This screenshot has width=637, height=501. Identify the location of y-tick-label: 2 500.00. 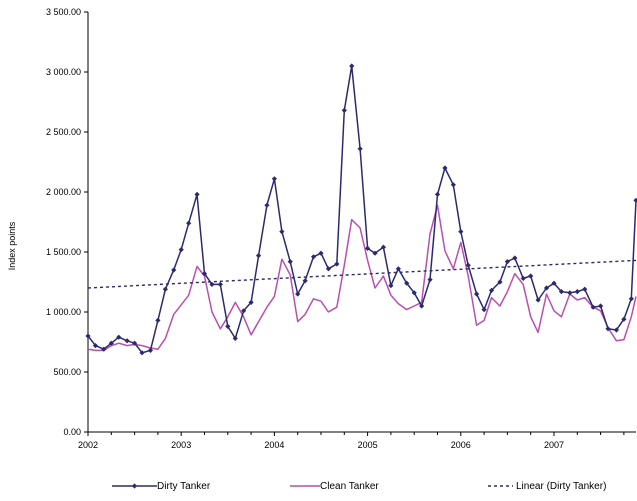
(63, 132).